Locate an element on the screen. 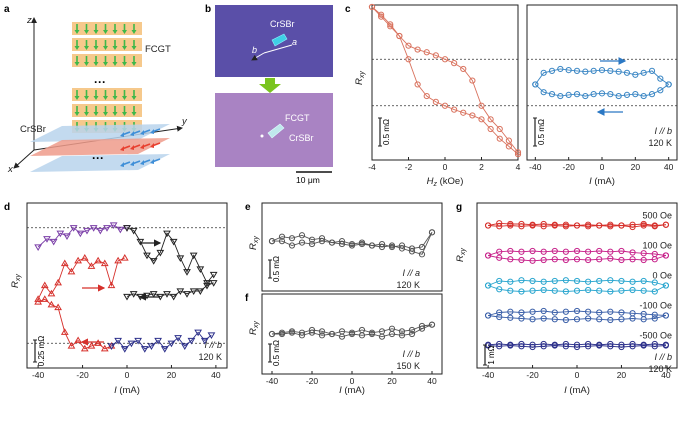  x-axis-label: I (mA) is located at coordinates (127, 390).